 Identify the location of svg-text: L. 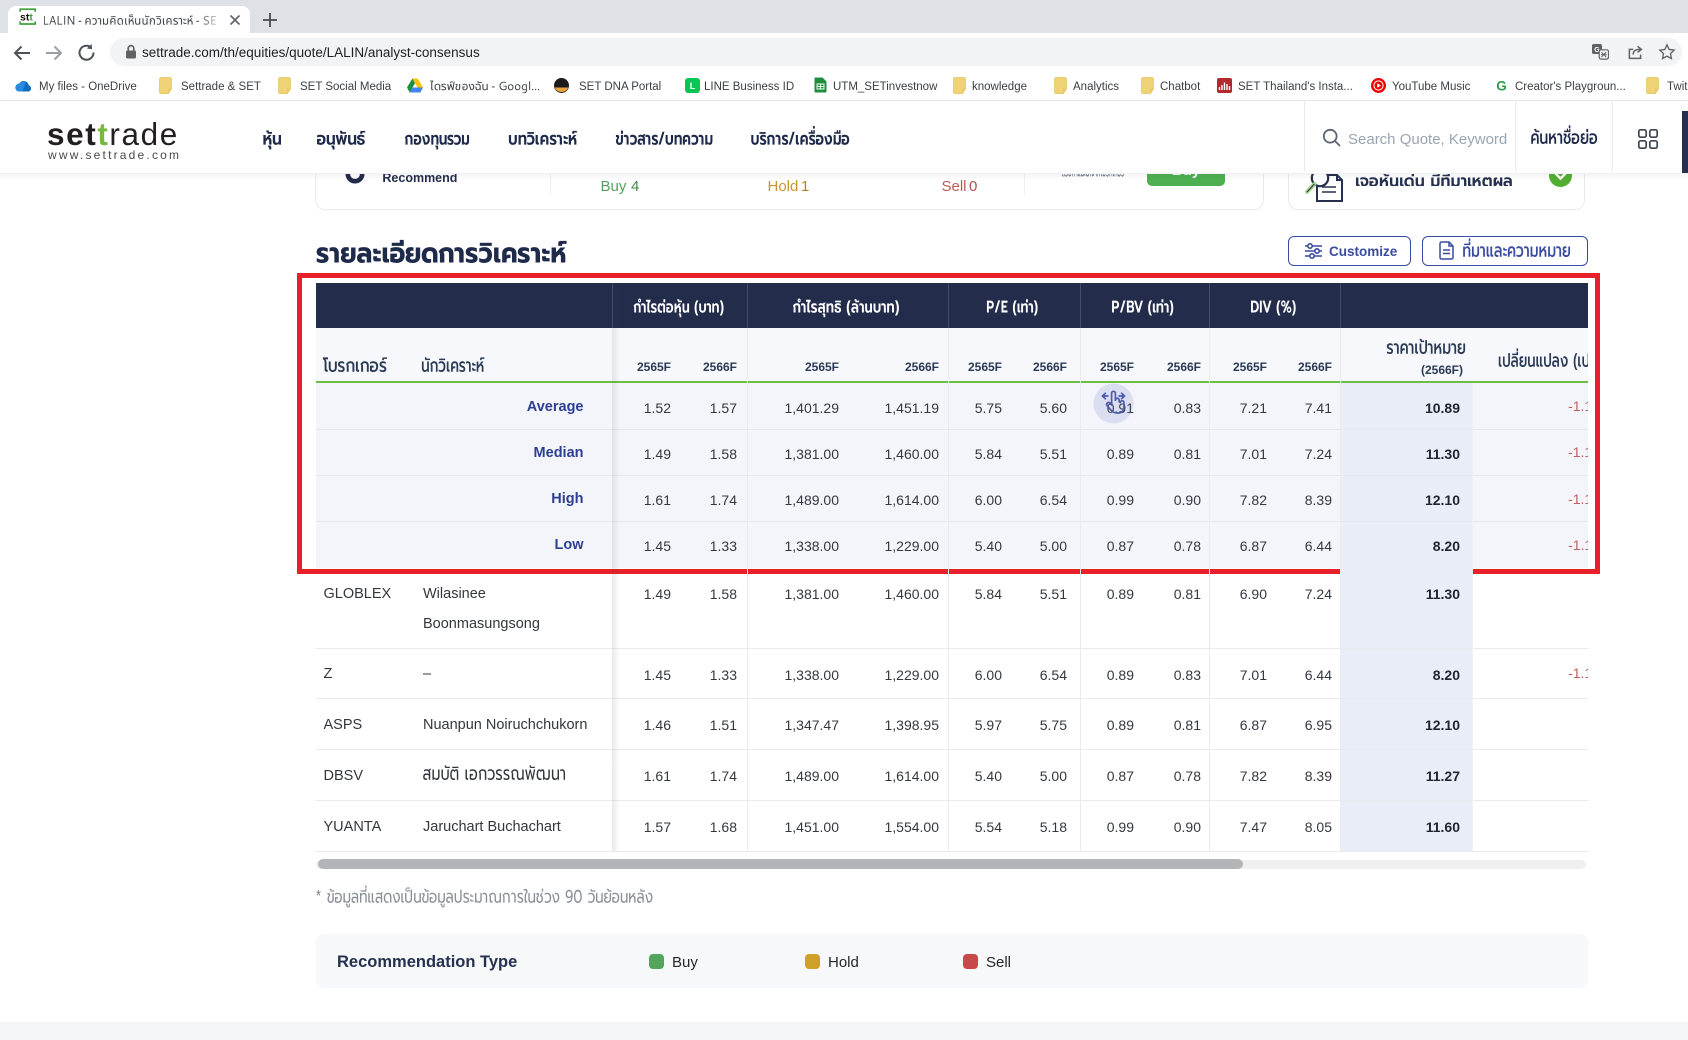
(693, 86).